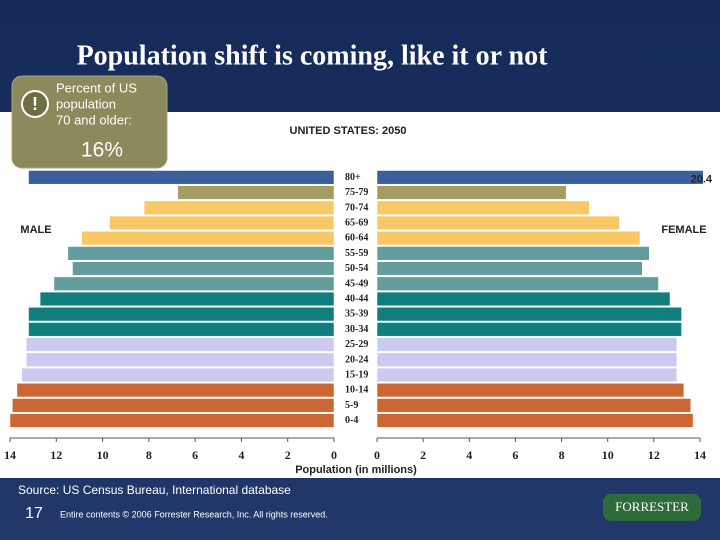 This screenshot has height=540, width=720. I want to click on age-label: 60-64, so click(356, 238).